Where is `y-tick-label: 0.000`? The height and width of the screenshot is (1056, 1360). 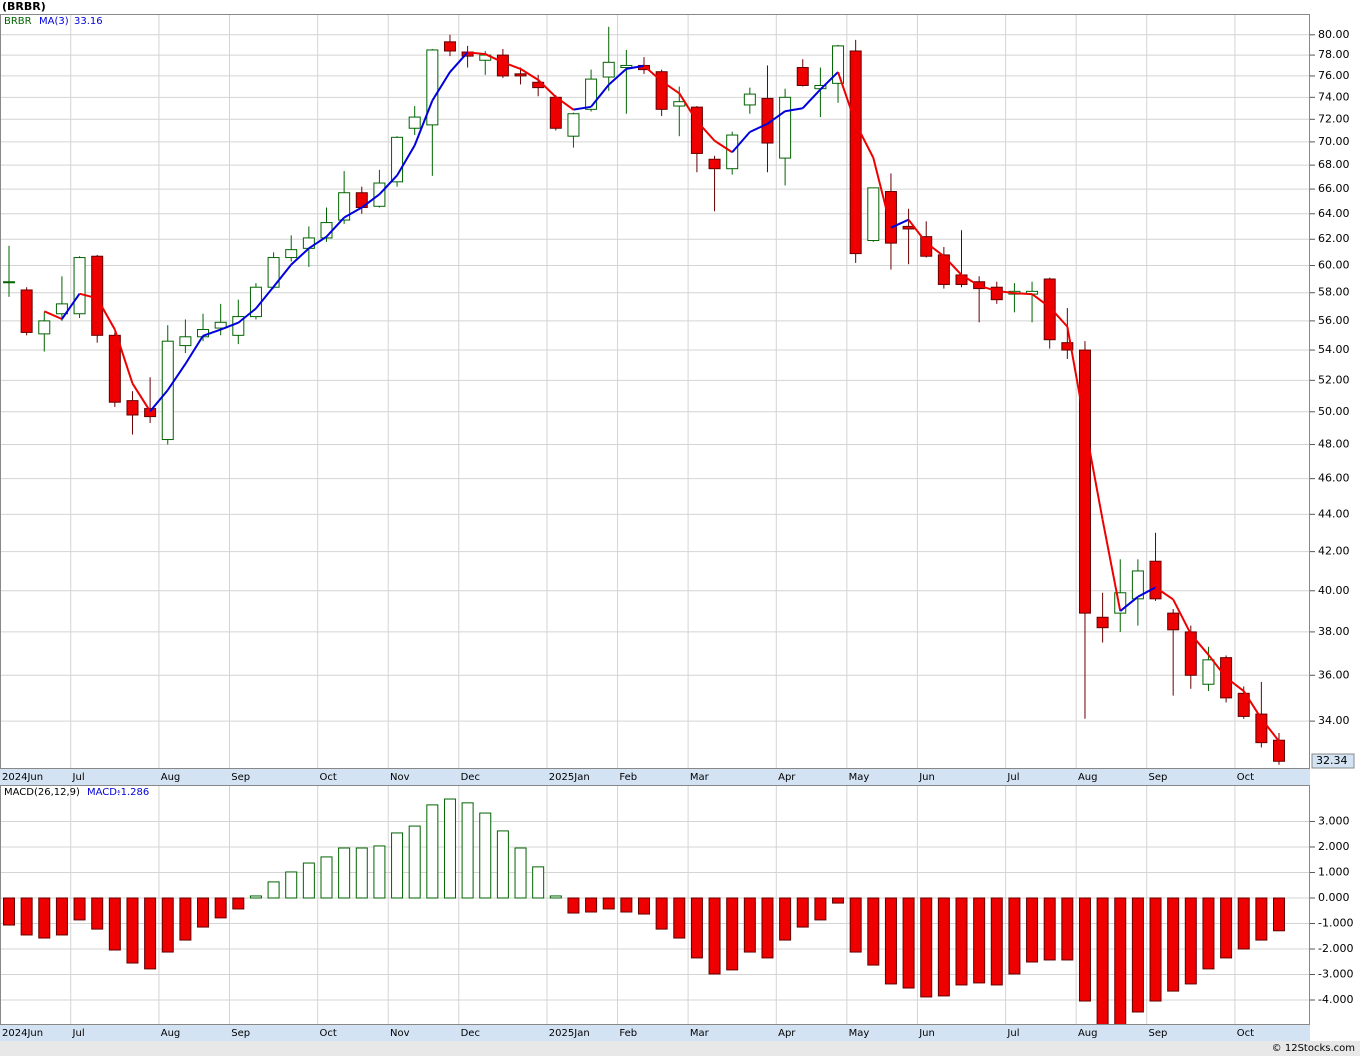 y-tick-label: 0.000 is located at coordinates (1334, 897).